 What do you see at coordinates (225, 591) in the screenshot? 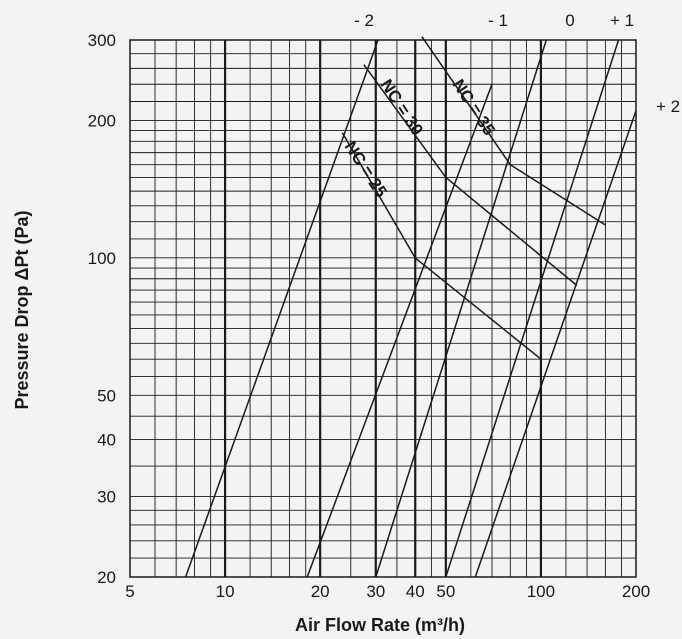
I see `x-tick-label: 10` at bounding box center [225, 591].